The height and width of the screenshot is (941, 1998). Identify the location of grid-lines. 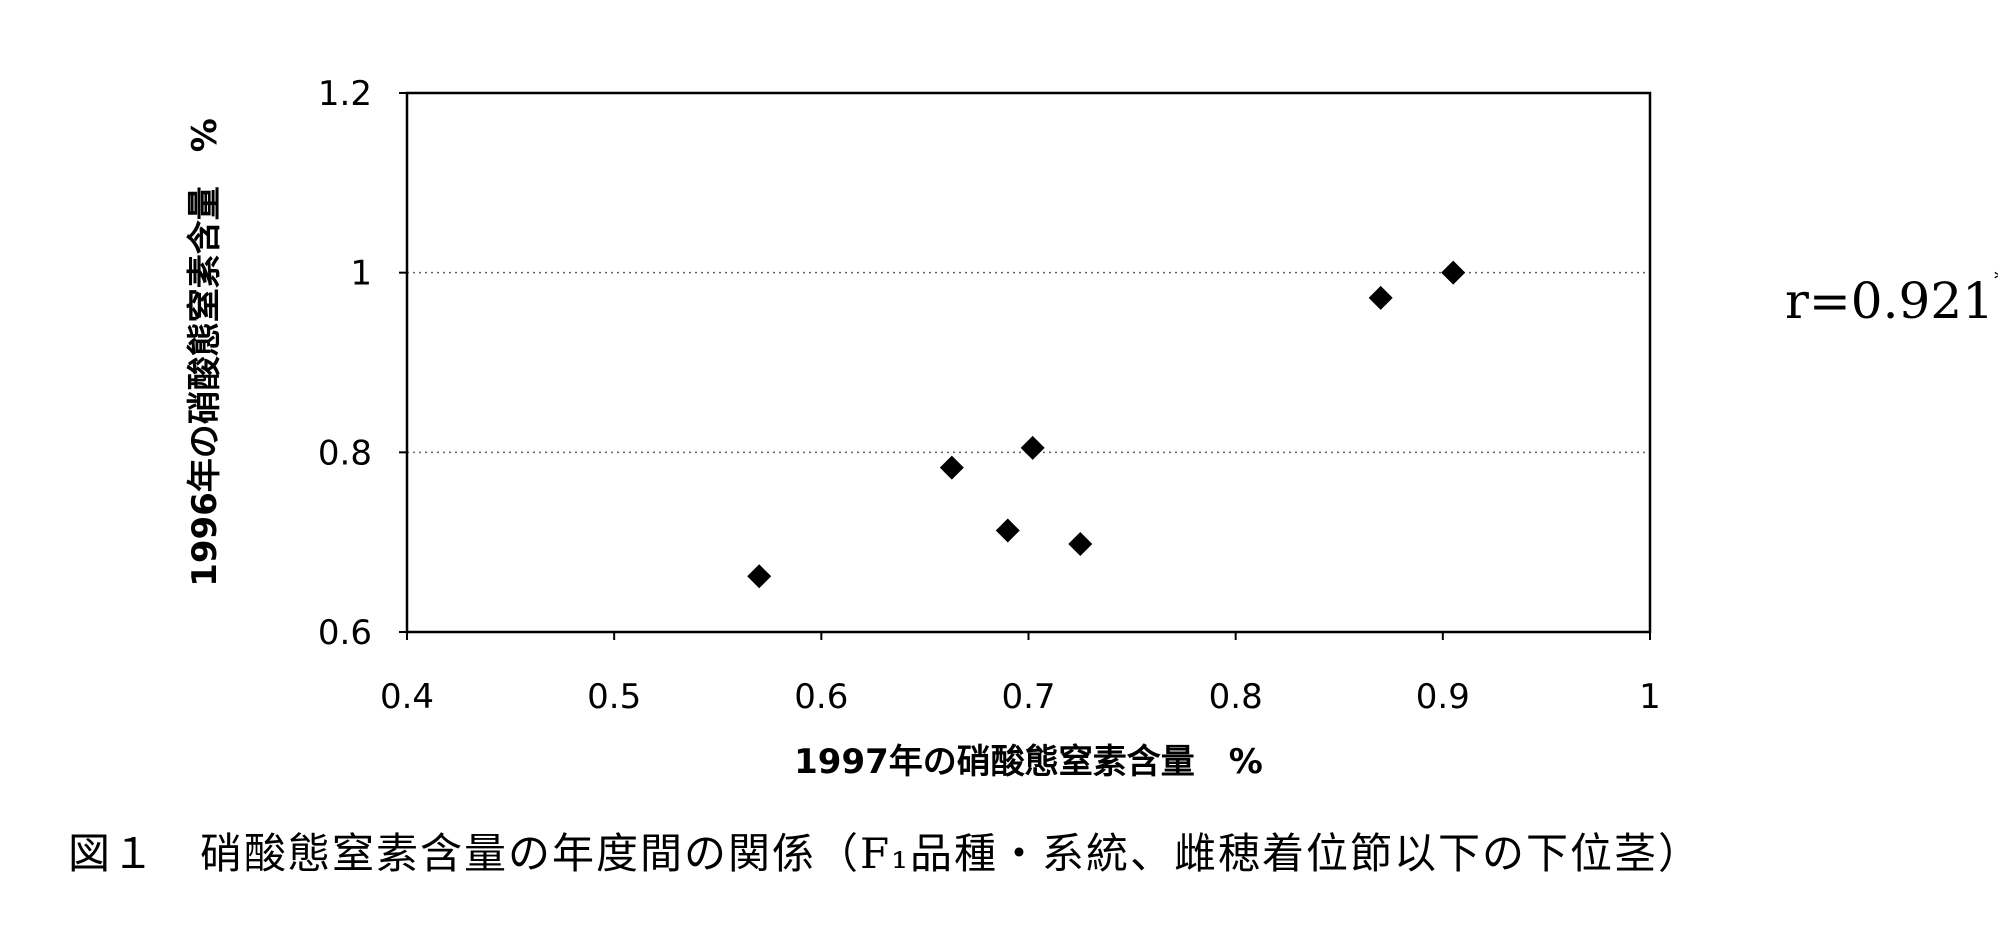
(1028, 362).